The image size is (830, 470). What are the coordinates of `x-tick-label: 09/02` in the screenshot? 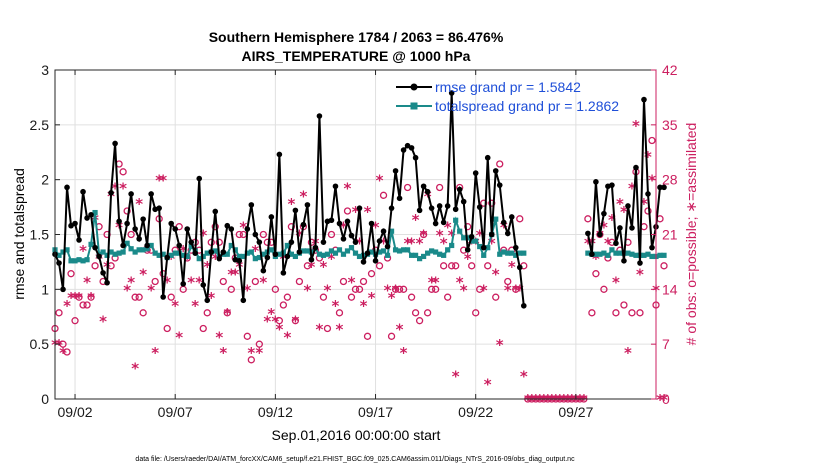 It's located at (75, 412).